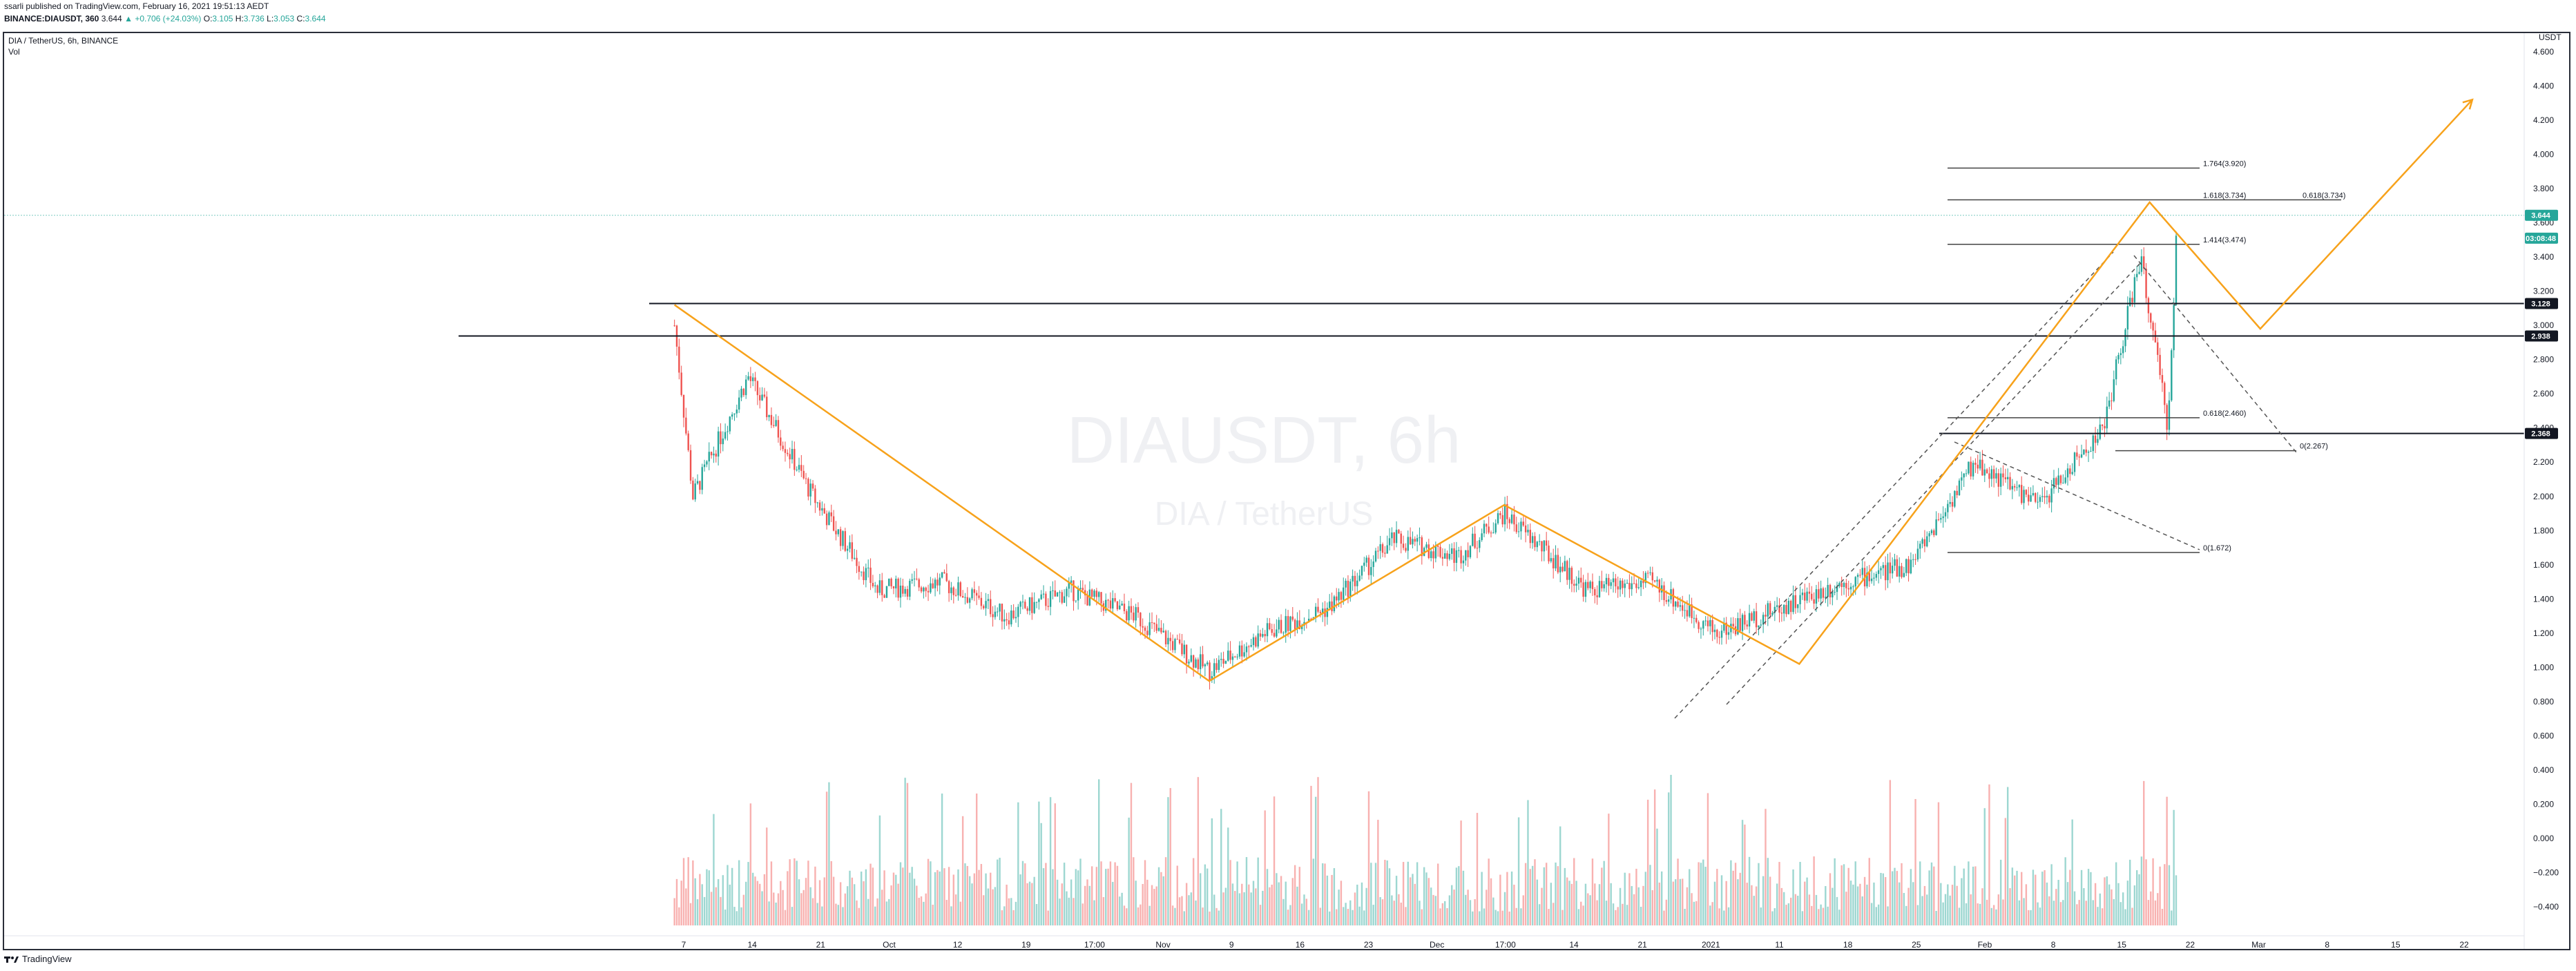 This screenshot has height=971, width=2576. I want to click on price-change: +0.706 (+24.03%), so click(168, 19).